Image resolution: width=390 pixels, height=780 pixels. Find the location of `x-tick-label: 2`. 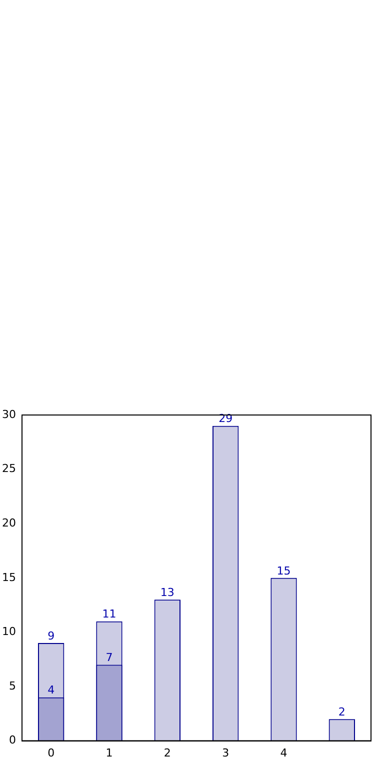

x-tick-label: 2 is located at coordinates (167, 753).